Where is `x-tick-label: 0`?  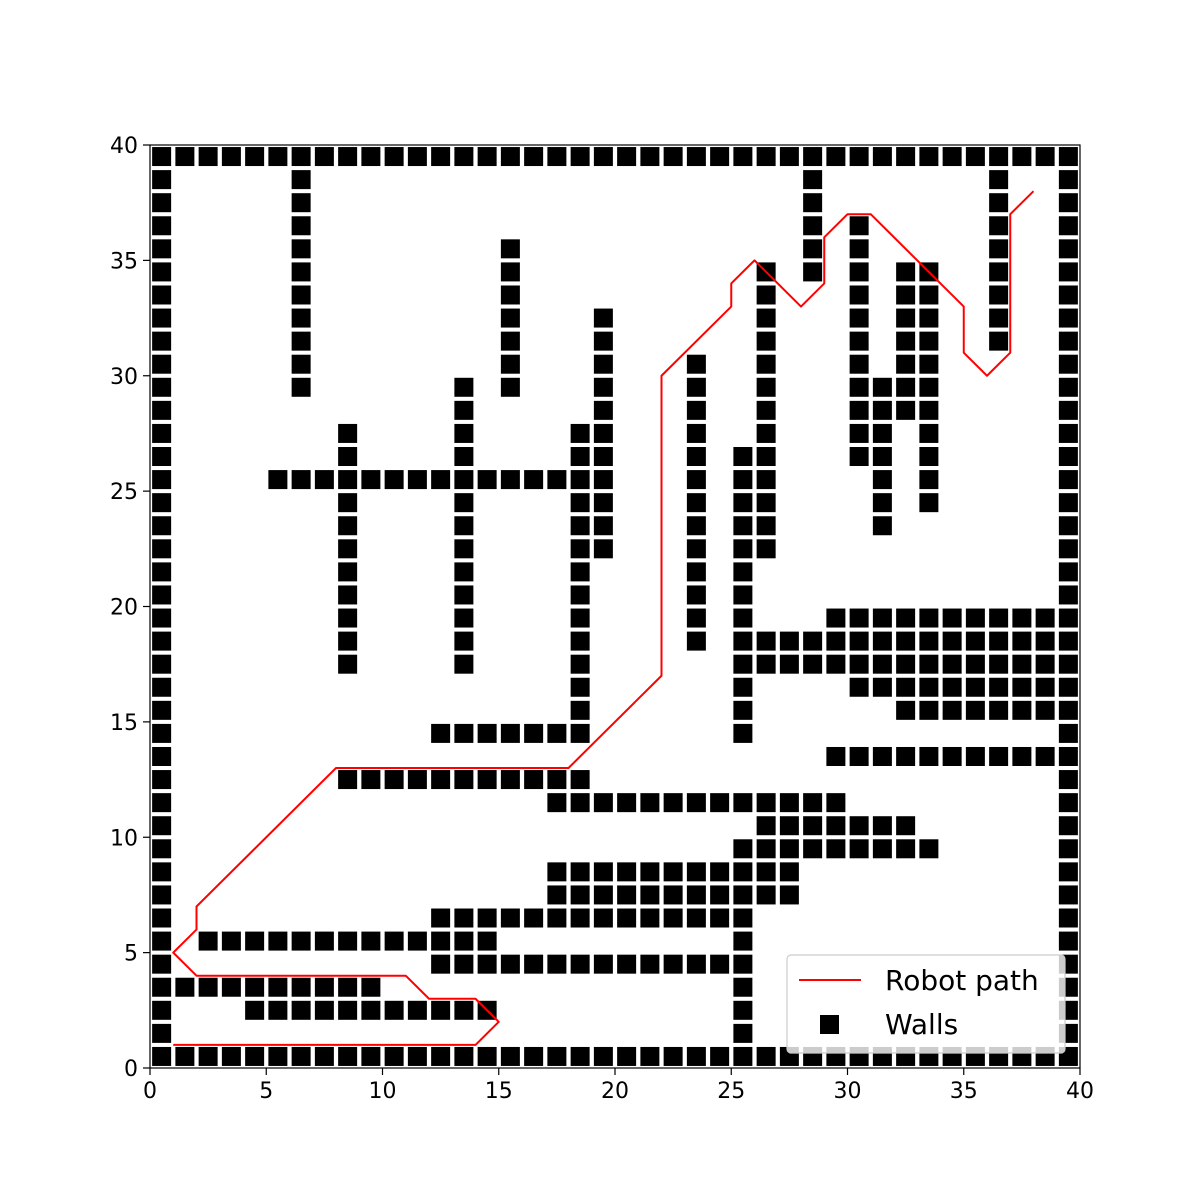
x-tick-label: 0 is located at coordinates (150, 1091).